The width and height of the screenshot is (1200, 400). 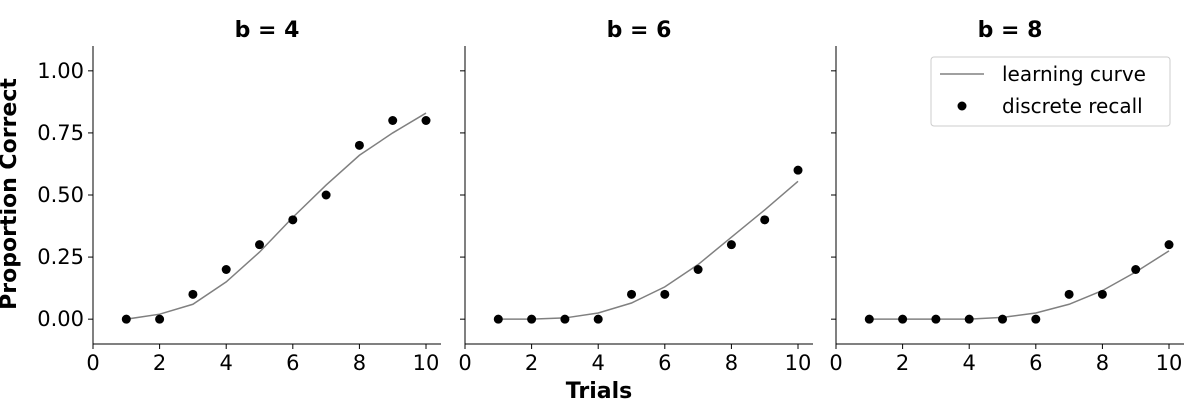 What do you see at coordinates (1074, 74) in the screenshot?
I see `legend-label: learning curve` at bounding box center [1074, 74].